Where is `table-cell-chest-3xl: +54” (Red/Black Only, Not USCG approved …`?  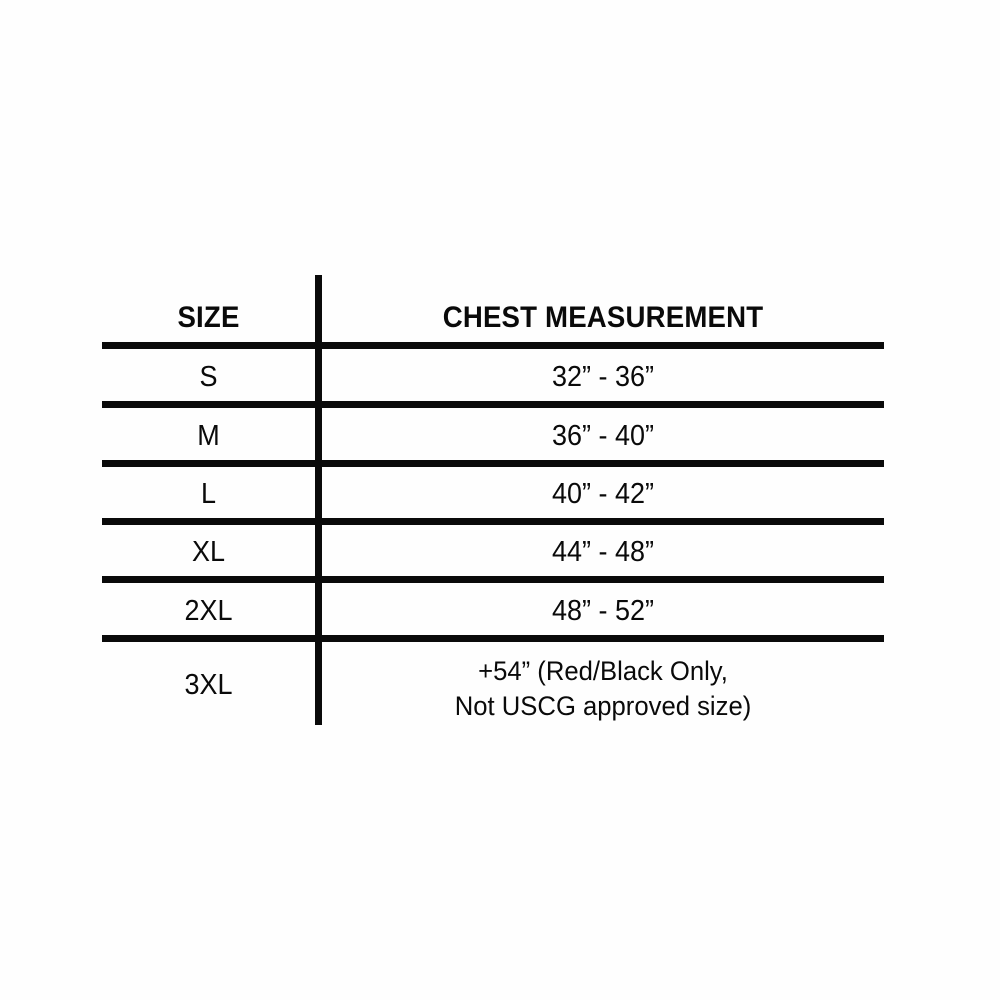
table-cell-chest-3xl: +54” (Red/Black Only, Not USCG approved … is located at coordinates (603, 689).